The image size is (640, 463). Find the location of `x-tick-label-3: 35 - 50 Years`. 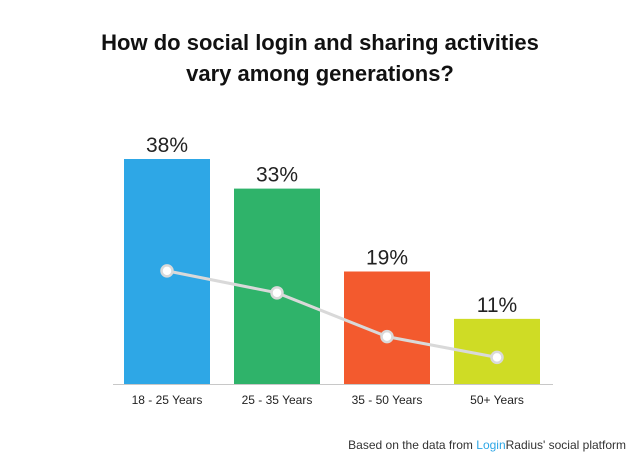

x-tick-label-3: 35 - 50 Years is located at coordinates (387, 400).